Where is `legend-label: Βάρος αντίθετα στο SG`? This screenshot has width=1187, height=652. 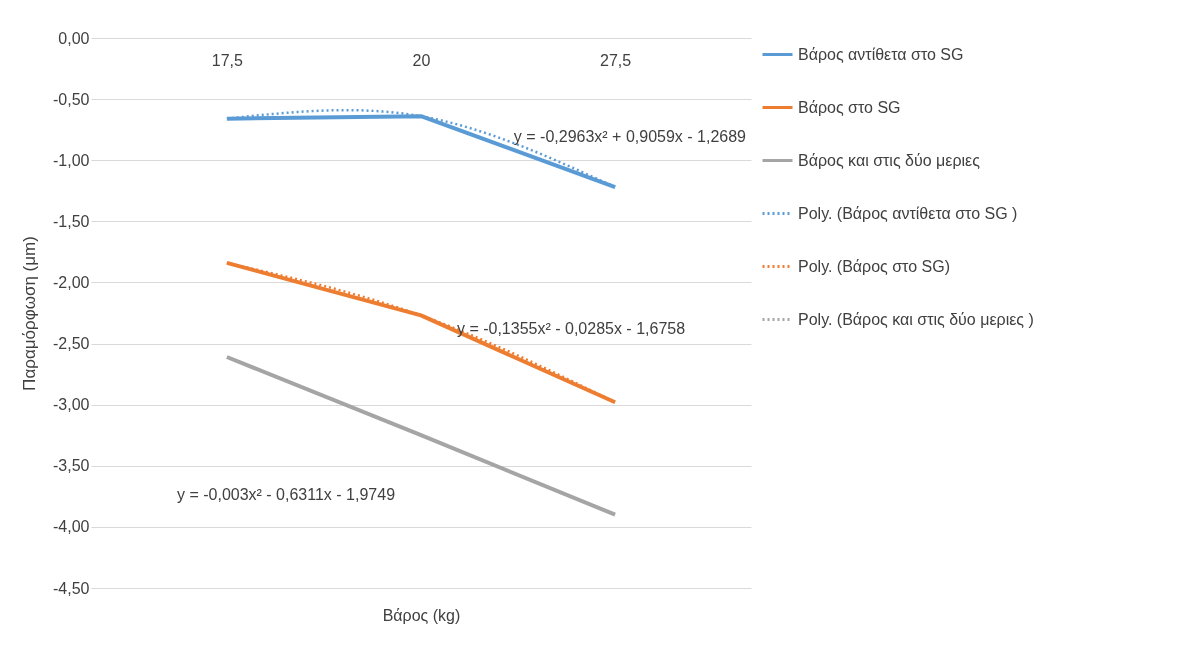 legend-label: Βάρος αντίθετα στο SG is located at coordinates (881, 54).